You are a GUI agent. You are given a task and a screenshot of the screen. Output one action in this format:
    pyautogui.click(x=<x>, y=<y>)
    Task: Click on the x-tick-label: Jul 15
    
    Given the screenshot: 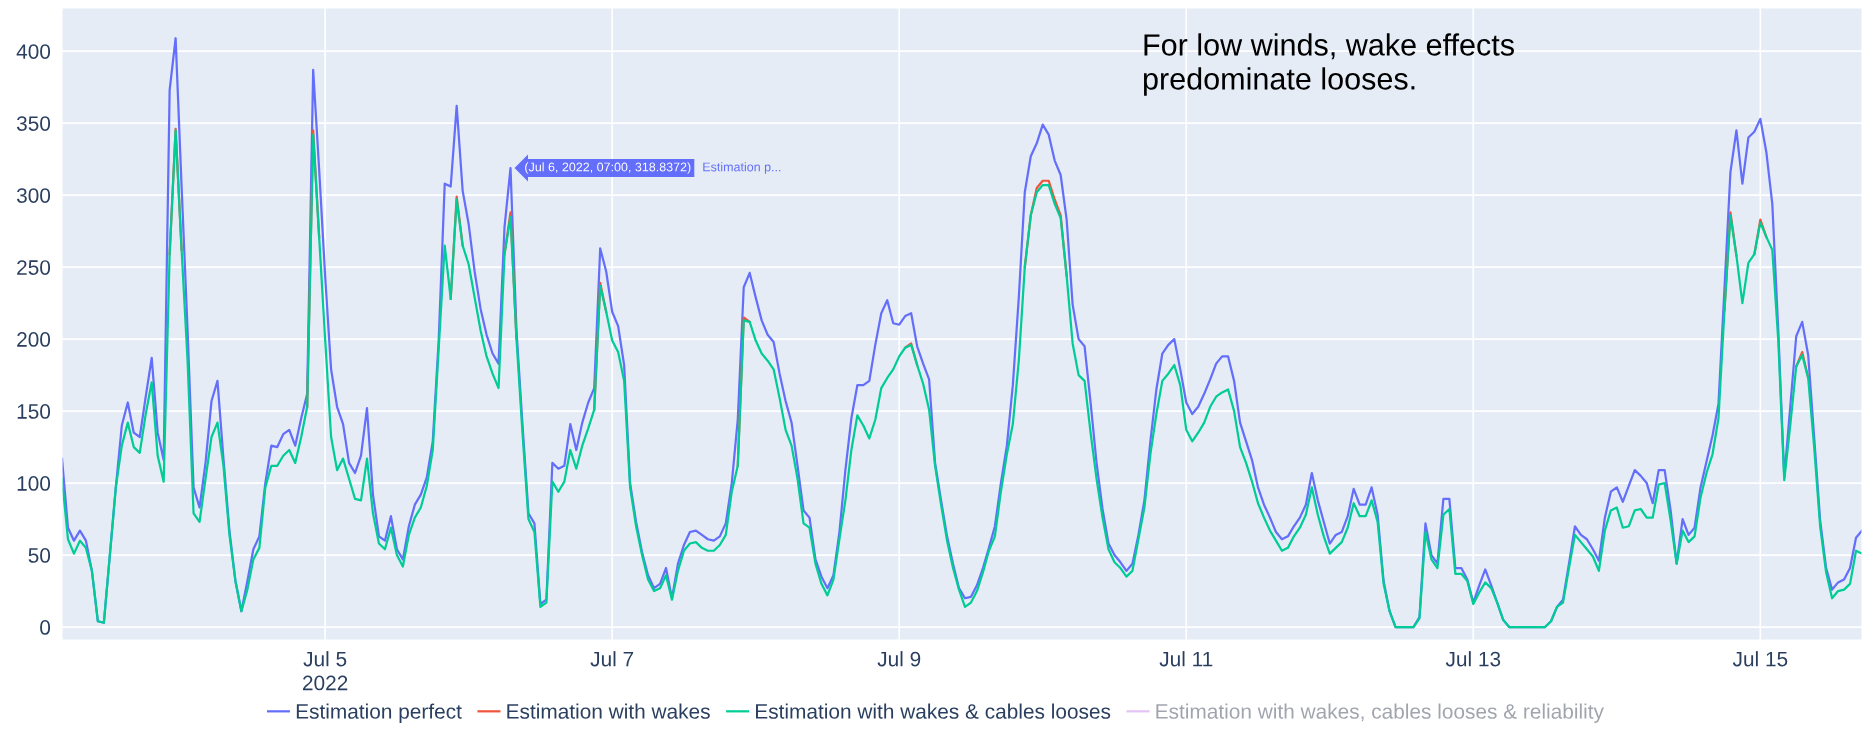 What is the action you would take?
    pyautogui.click(x=1760, y=659)
    